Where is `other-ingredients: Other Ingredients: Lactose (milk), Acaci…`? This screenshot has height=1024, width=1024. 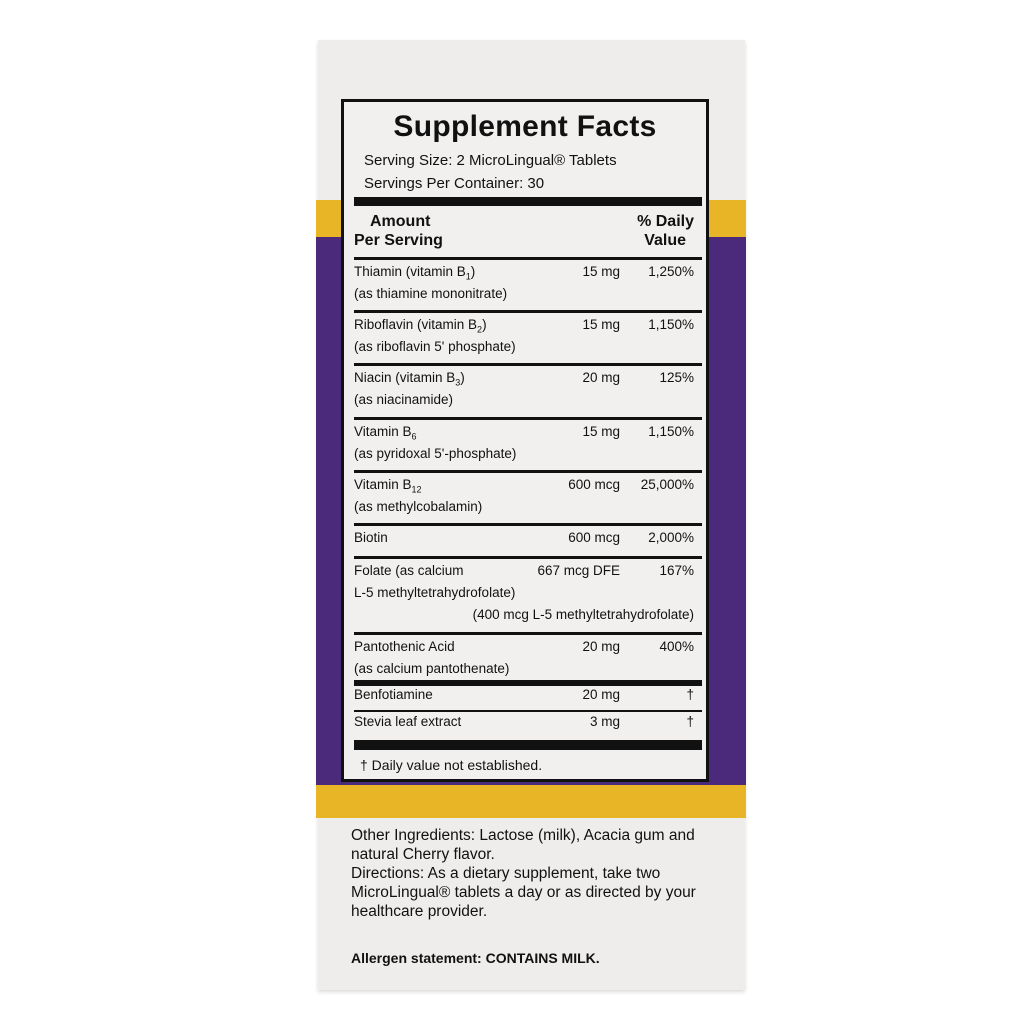
other-ingredients: Other Ingredients: Lactose (milk), Acaci… is located at coordinates (523, 845).